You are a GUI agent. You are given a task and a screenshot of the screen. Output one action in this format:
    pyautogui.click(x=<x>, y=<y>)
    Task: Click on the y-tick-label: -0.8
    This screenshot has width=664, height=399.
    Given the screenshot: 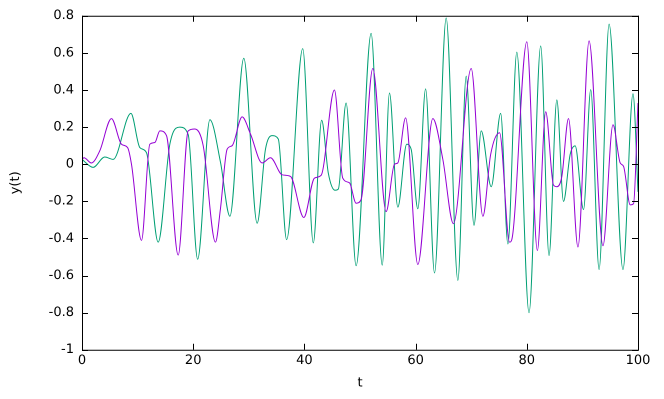 What is the action you would take?
    pyautogui.click(x=61, y=312)
    